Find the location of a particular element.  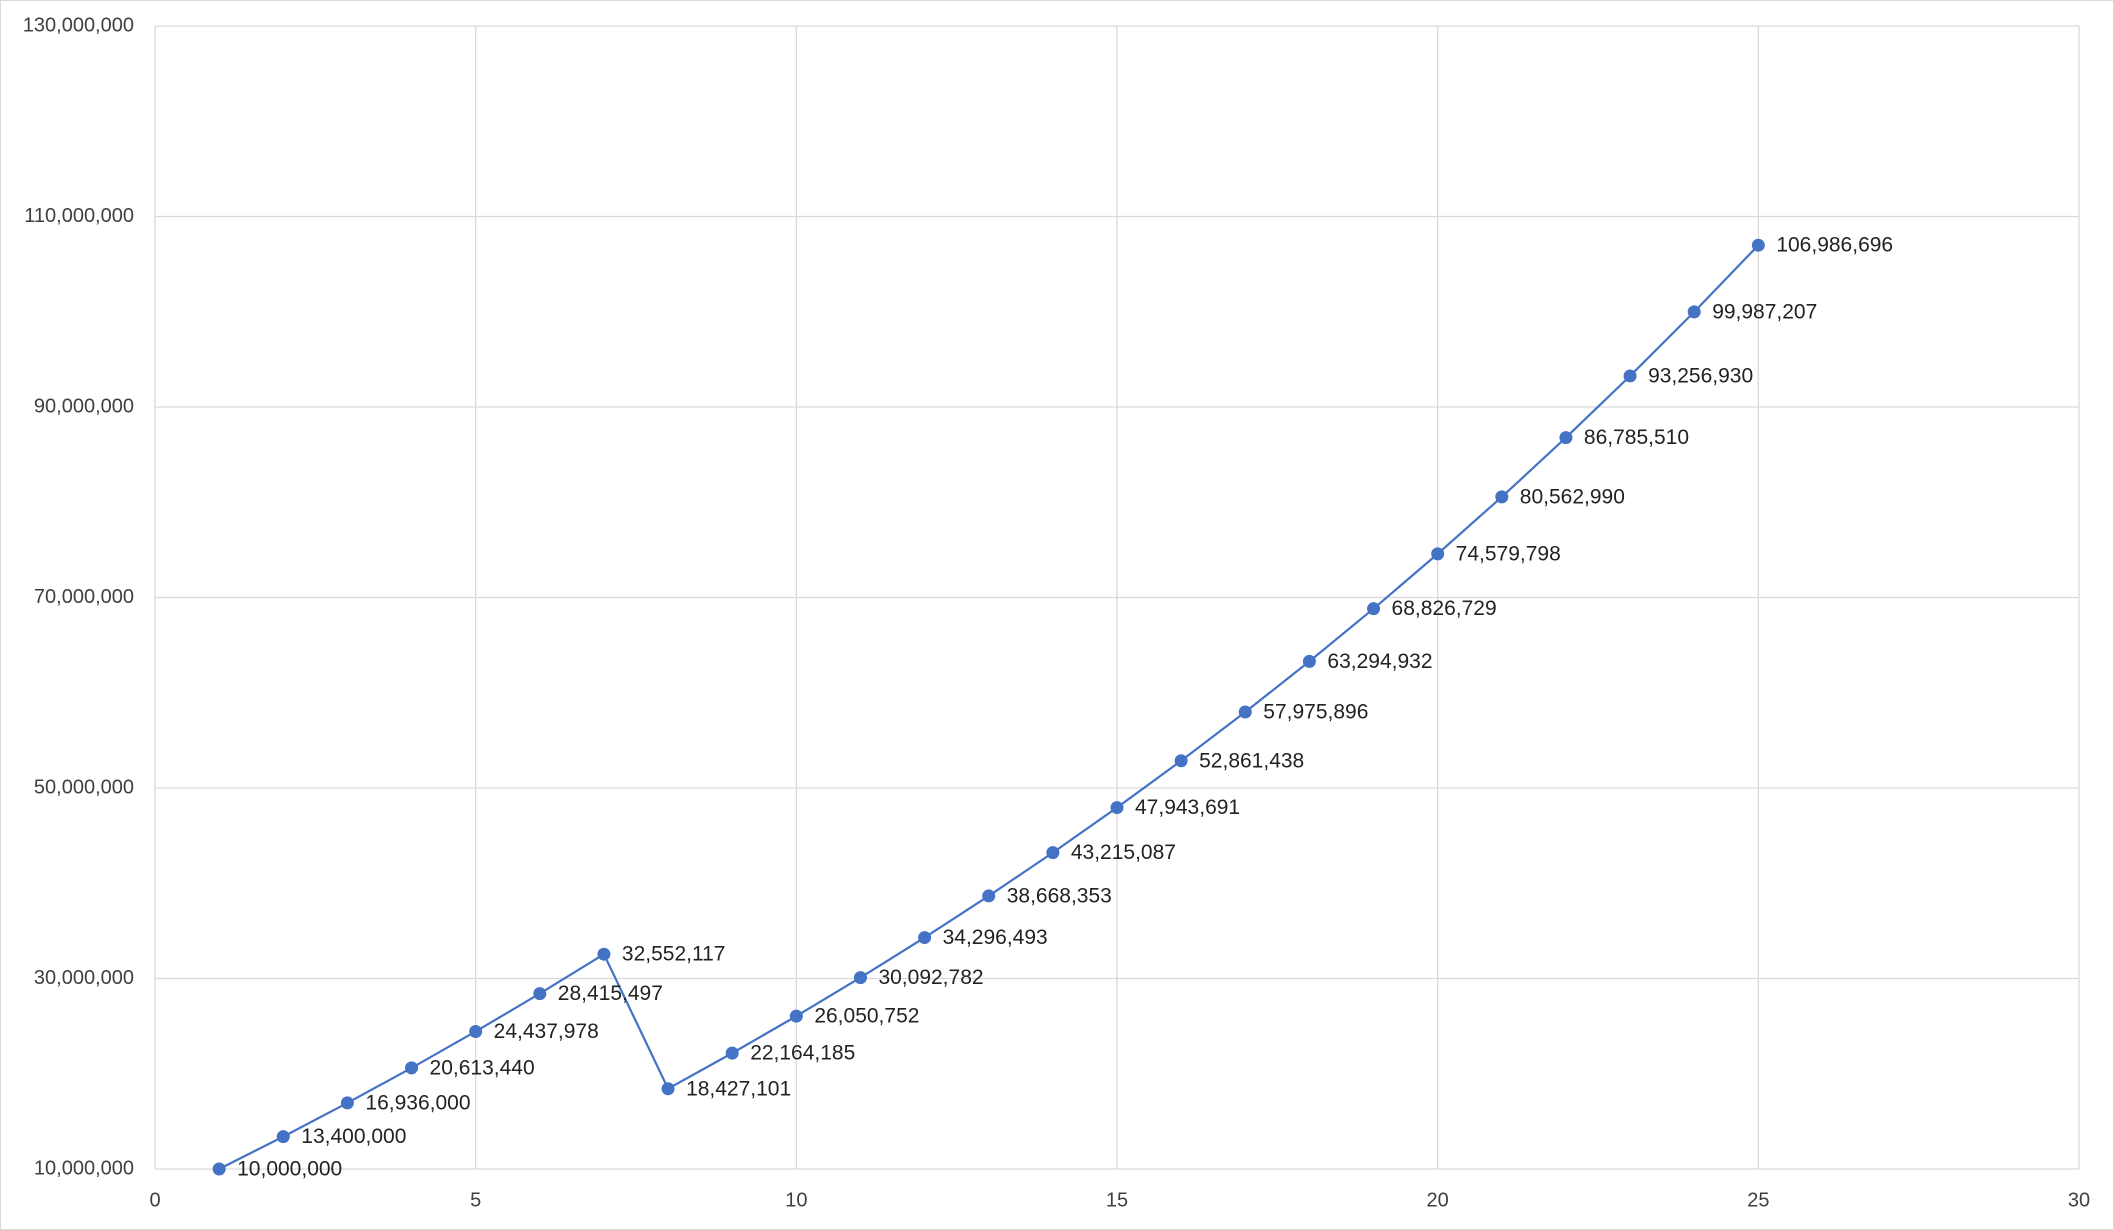

y-tick-label: 10,000,000 is located at coordinates (84, 1168).